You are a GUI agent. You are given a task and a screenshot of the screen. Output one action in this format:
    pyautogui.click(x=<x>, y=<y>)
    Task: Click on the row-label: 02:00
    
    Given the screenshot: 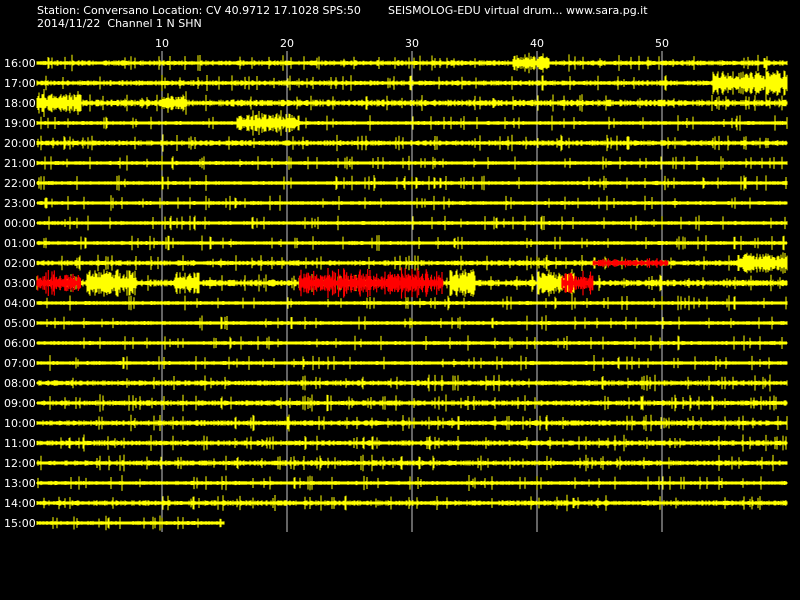 What is the action you would take?
    pyautogui.click(x=20, y=263)
    